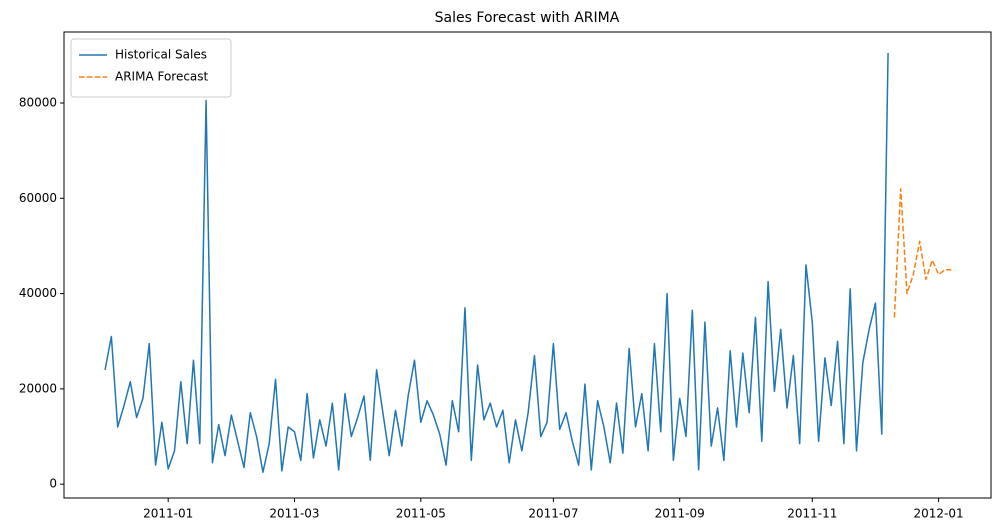 The image size is (1003, 528). I want to click on y-tick-label: 40000, so click(38, 293).